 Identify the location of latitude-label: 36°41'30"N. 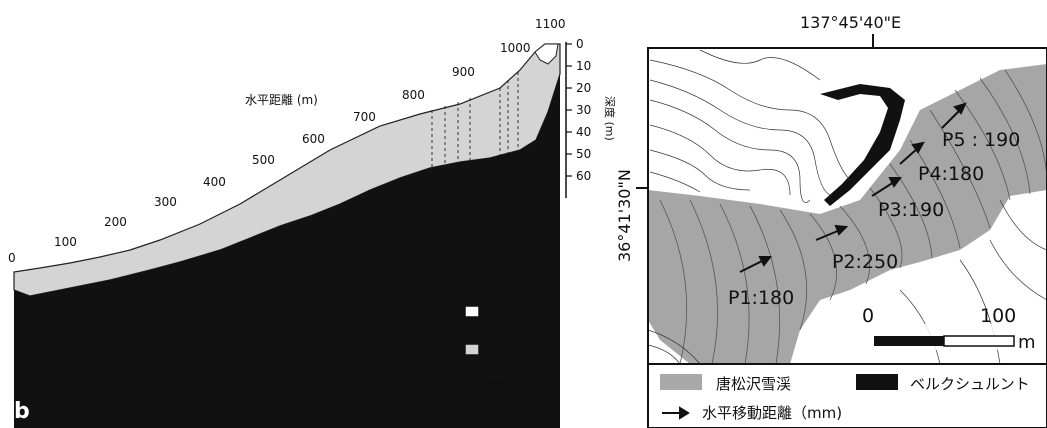
(624, 215).